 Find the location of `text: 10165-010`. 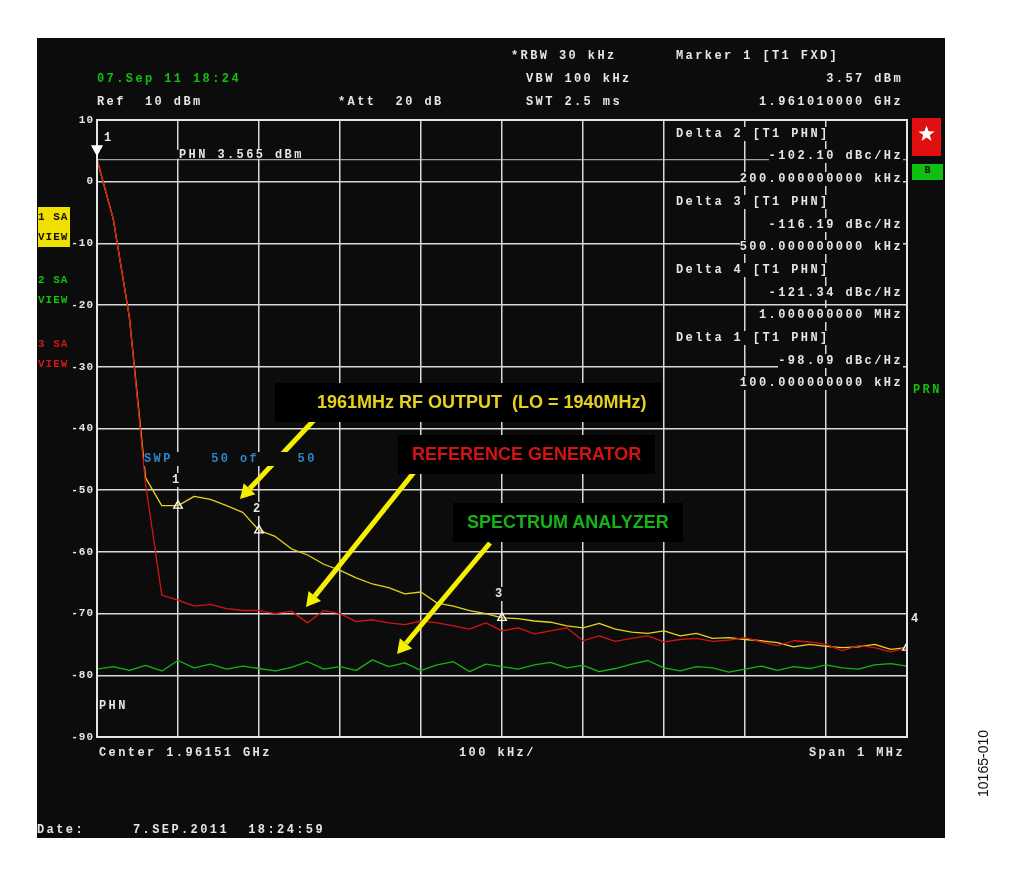

text: 10165-010 is located at coordinates (983, 763).